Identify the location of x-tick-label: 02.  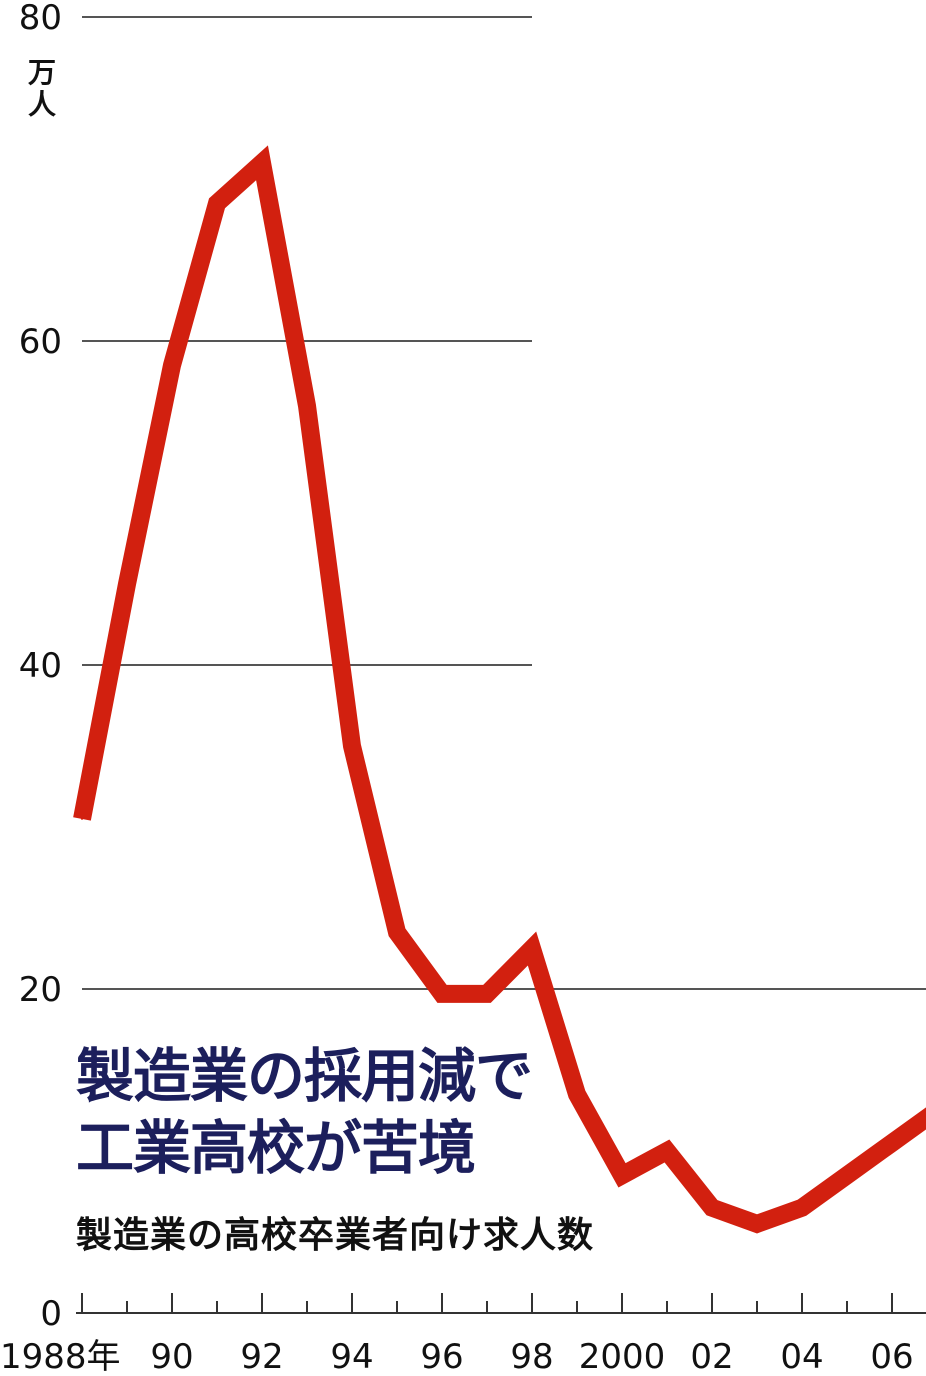
(711, 1356).